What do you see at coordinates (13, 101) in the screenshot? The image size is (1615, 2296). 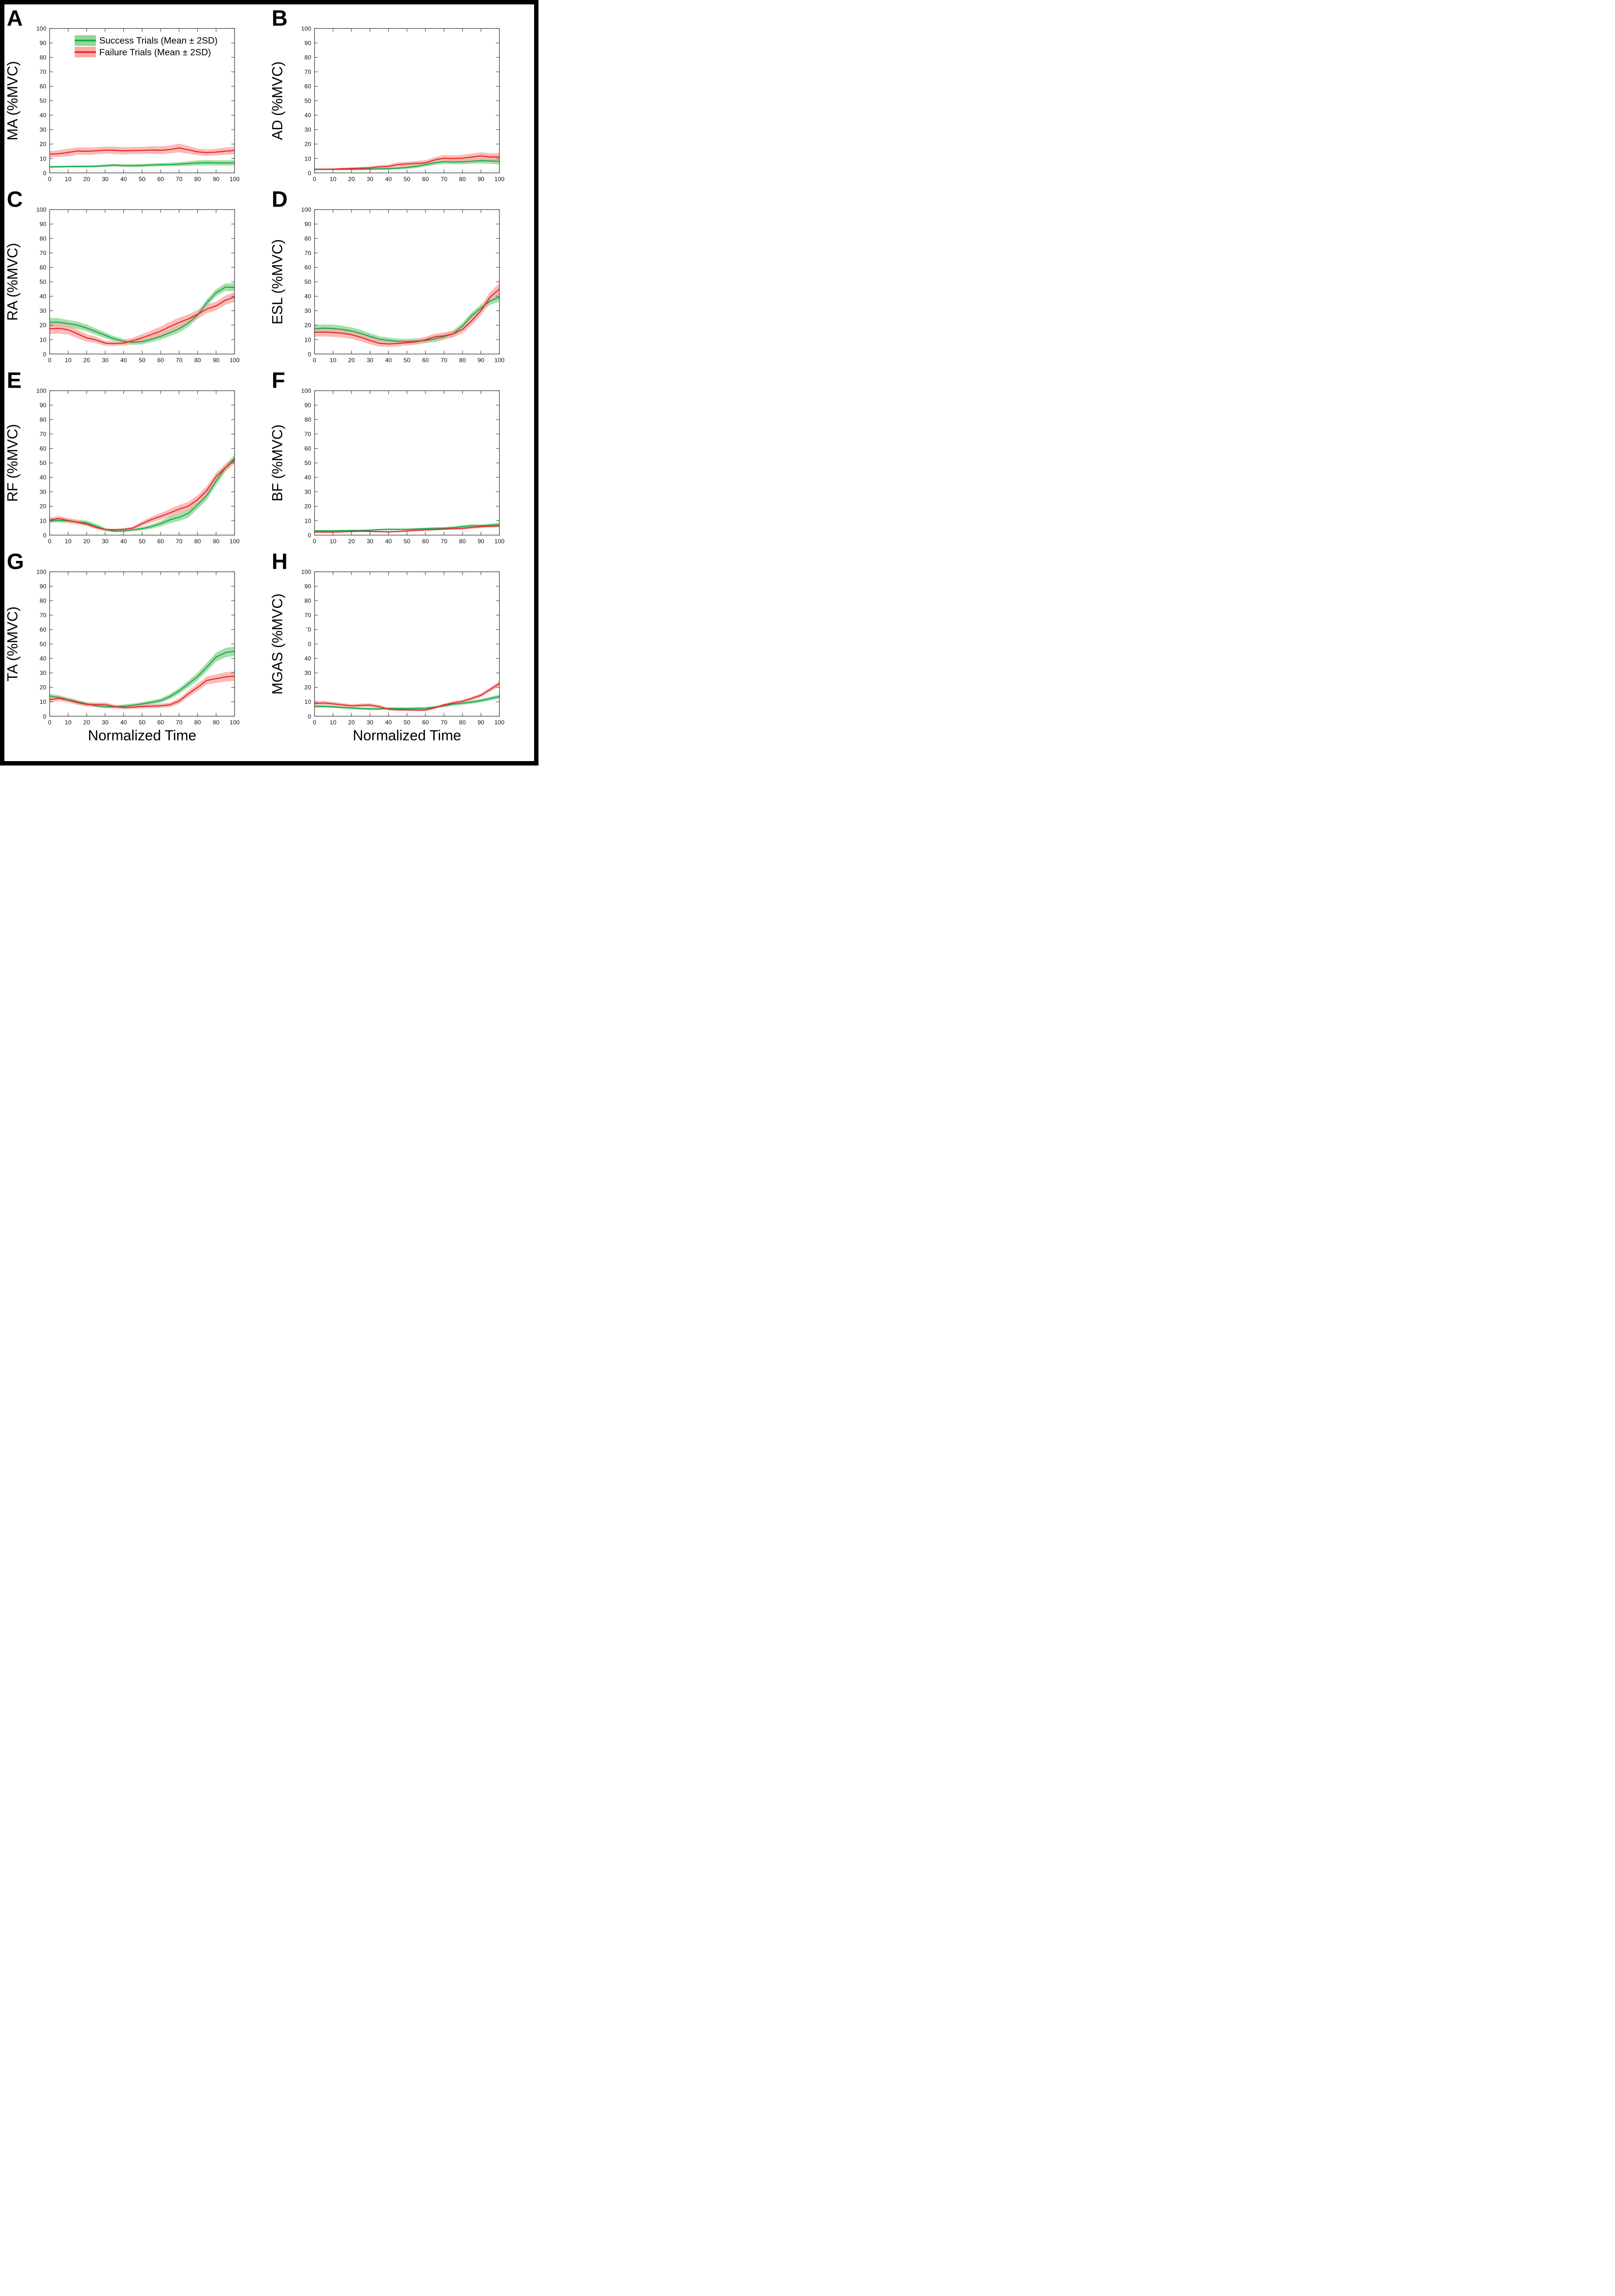 I see `y-axis-label: MA (%MVC)` at bounding box center [13, 101].